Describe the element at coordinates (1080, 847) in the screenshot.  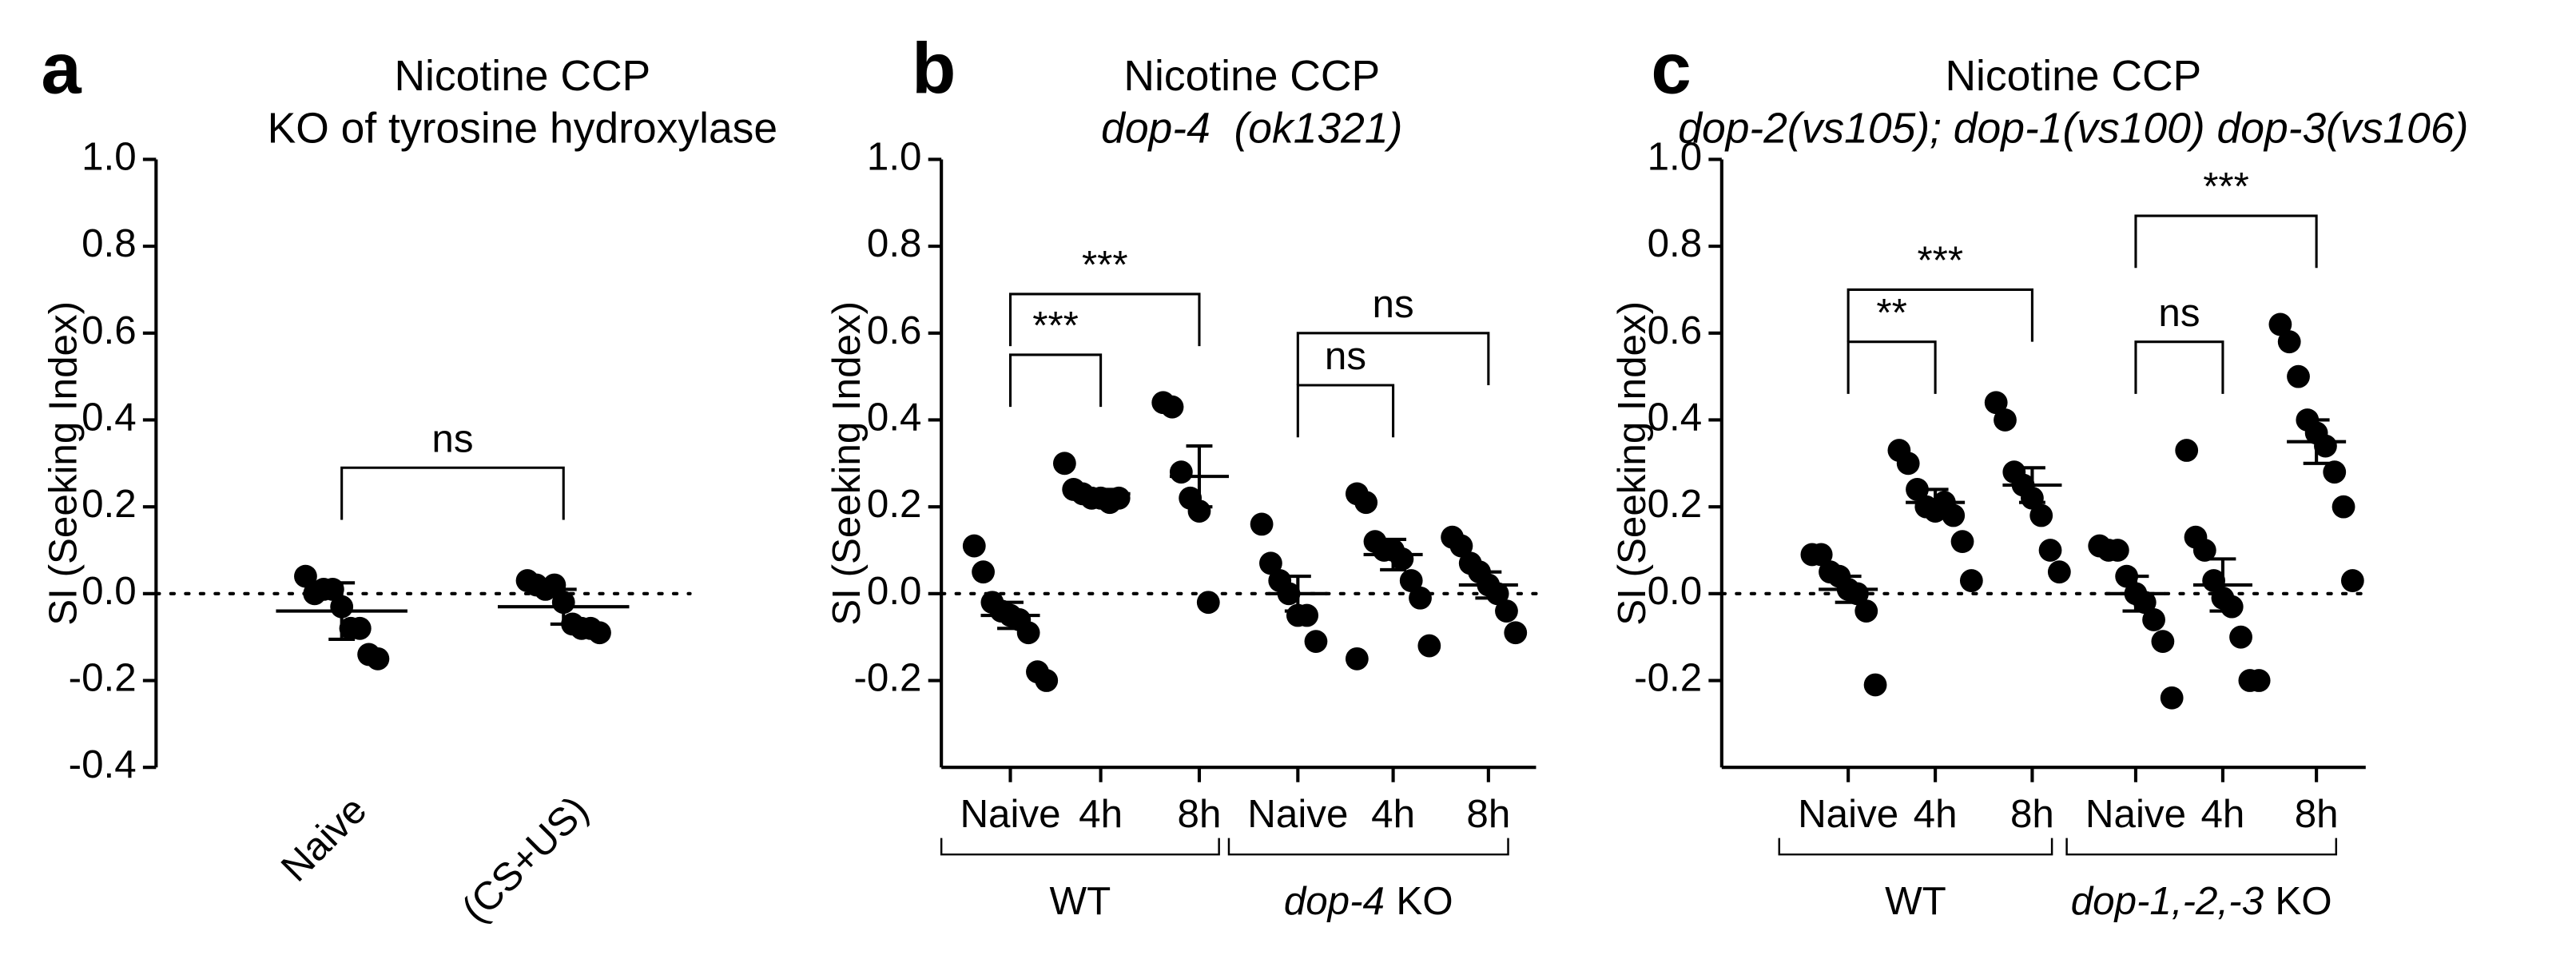
I see `group-bracket` at that location.